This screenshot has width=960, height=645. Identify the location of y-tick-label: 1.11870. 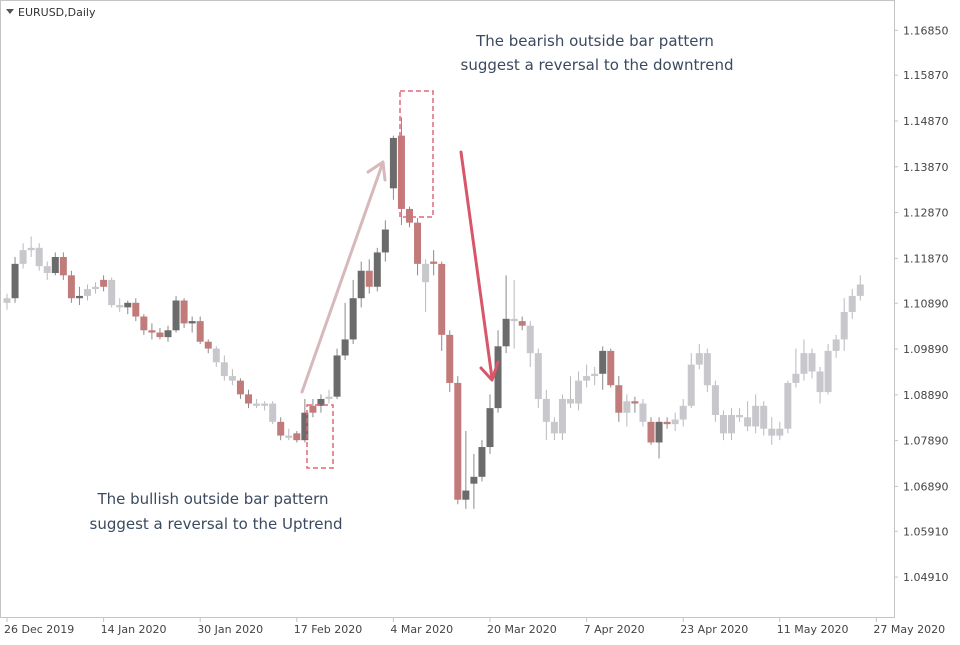
(926, 258).